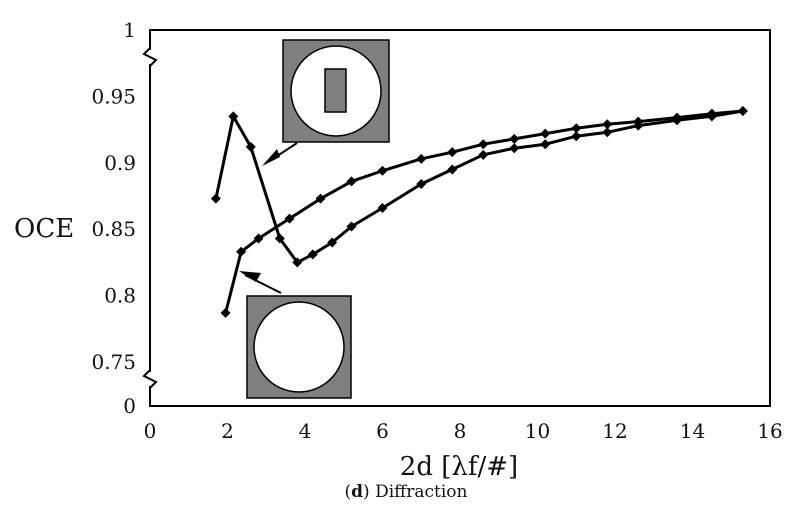  What do you see at coordinates (113, 362) in the screenshot?
I see `y-tick-label-1: 0.75` at bounding box center [113, 362].